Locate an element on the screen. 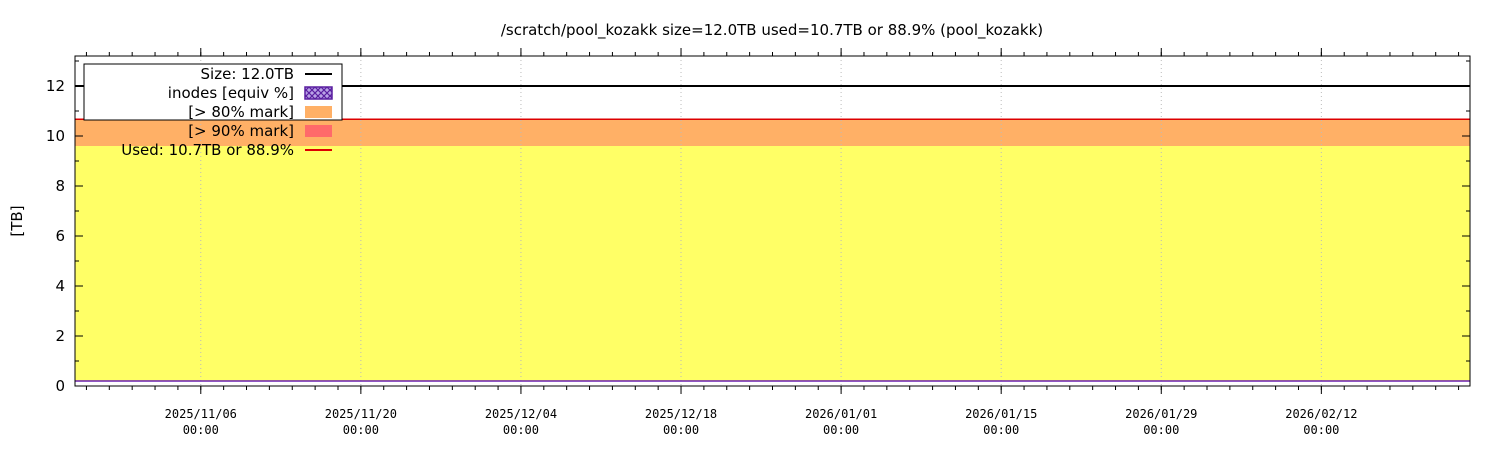  y-tick-label: 8 is located at coordinates (60, 186).